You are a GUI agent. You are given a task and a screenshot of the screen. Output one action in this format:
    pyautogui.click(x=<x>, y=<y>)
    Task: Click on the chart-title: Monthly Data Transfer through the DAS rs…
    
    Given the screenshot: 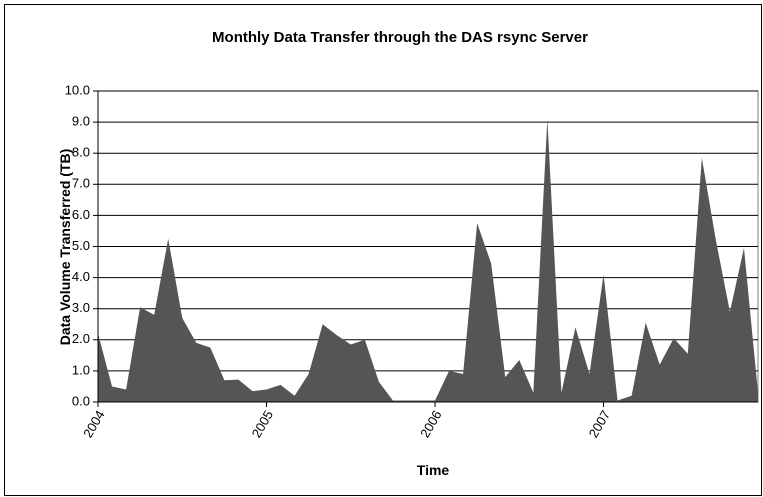 What is the action you would take?
    pyautogui.click(x=400, y=37)
    